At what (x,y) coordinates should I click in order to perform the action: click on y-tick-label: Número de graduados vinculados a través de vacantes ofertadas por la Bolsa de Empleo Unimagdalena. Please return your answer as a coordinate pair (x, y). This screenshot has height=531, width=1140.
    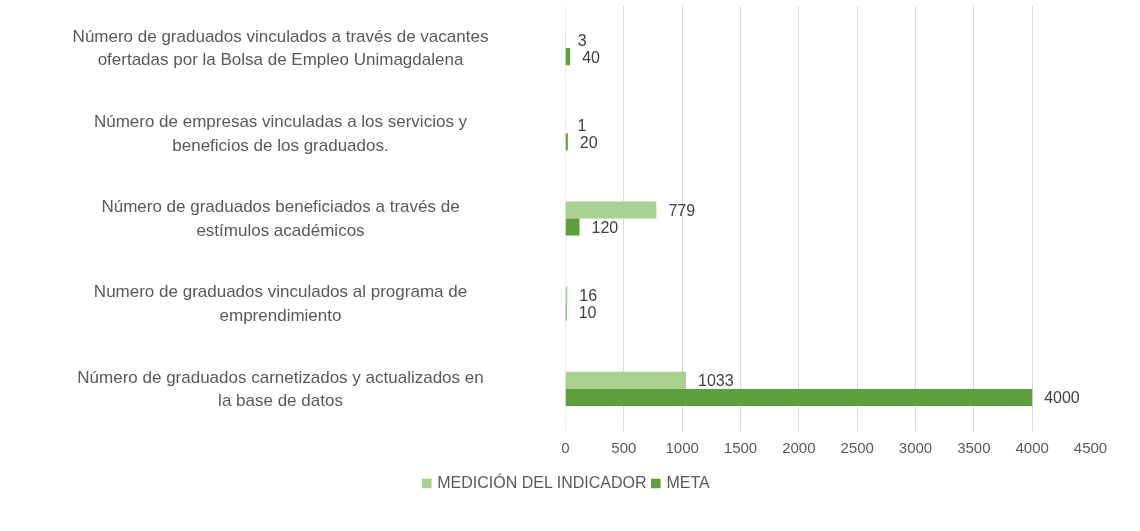
    Looking at the image, I should click on (280, 48).